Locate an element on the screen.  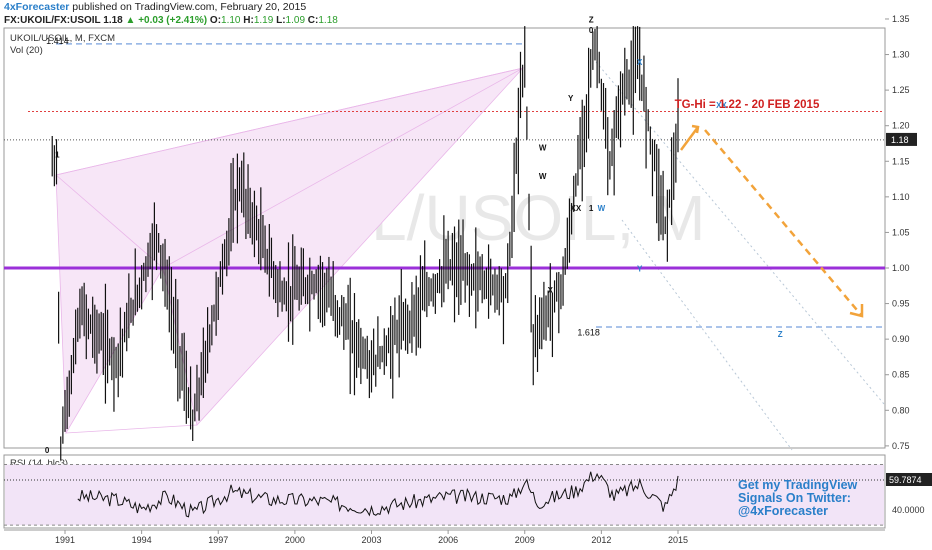
y-tick-label: 0.80 is located at coordinates (901, 410).